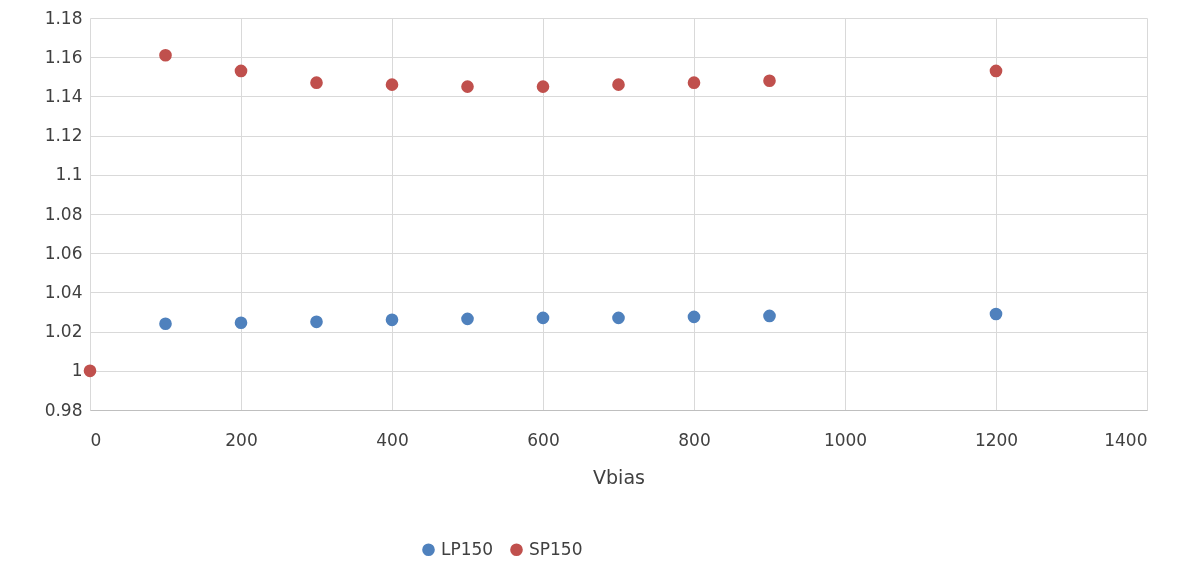 Image resolution: width=1201 pixels, height=563 pixels. I want to click on x-tick-label: 400, so click(392, 439).